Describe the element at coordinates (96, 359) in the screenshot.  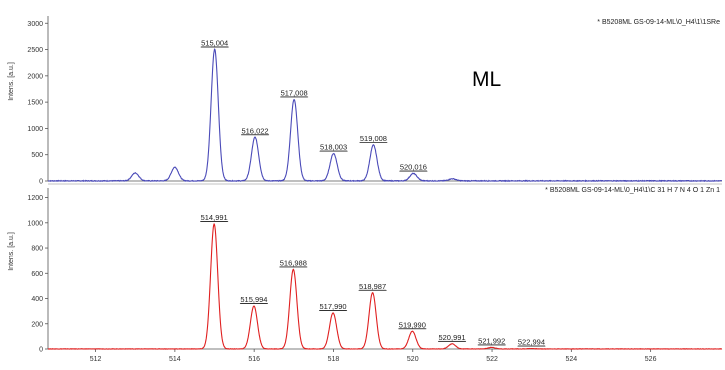
I see `x-tick-label: 512` at that location.